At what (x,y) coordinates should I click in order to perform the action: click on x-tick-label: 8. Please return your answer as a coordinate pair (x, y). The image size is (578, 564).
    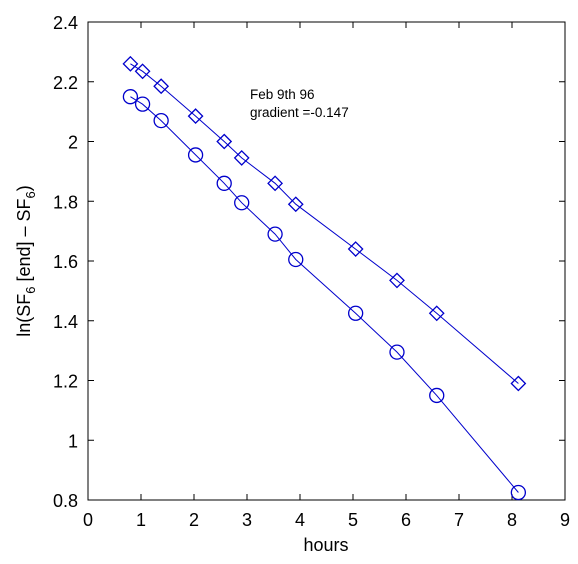
    Looking at the image, I should click on (512, 520).